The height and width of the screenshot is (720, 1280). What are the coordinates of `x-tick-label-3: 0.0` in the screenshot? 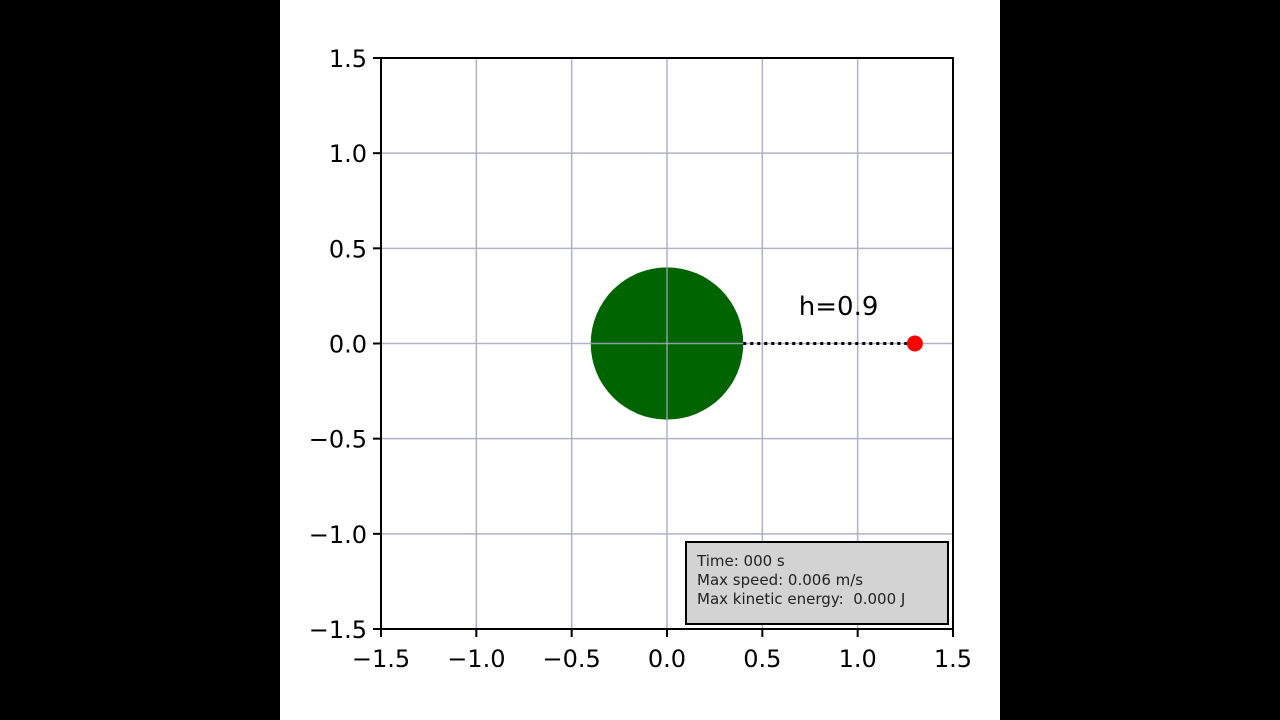 It's located at (667, 659).